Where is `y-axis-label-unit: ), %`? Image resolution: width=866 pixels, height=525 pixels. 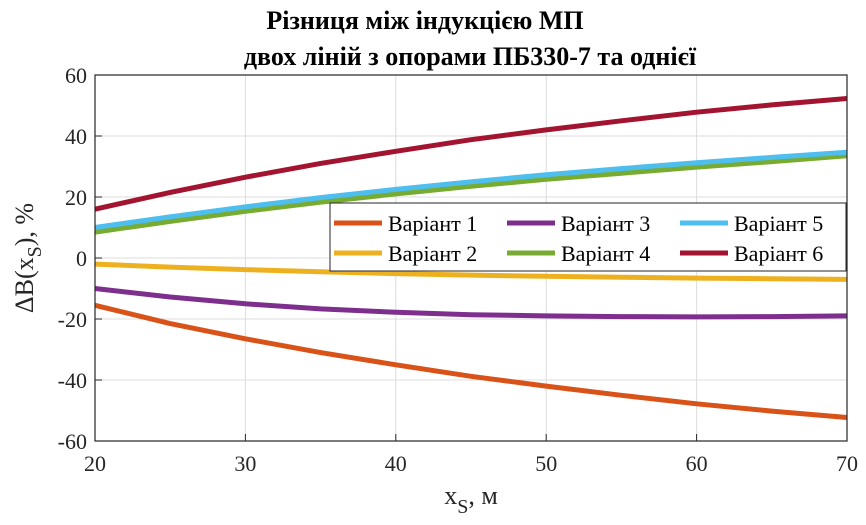 y-axis-label-unit: ), % is located at coordinates (24, 224).